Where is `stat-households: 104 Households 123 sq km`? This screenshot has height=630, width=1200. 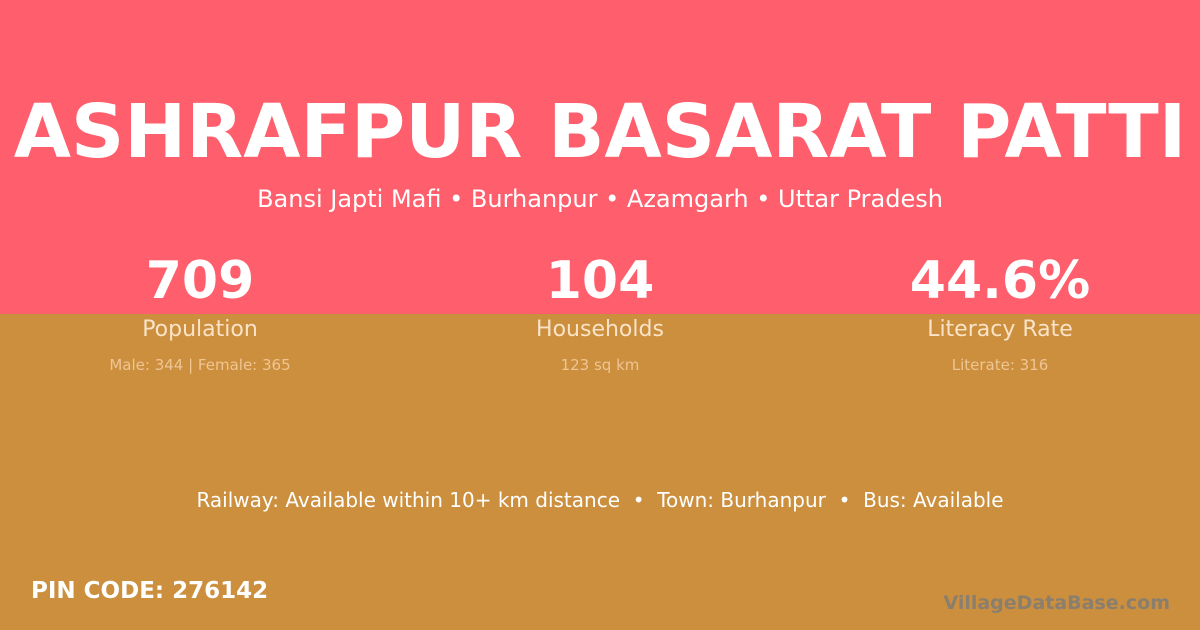 stat-households: 104 Households 123 sq km is located at coordinates (600, 313).